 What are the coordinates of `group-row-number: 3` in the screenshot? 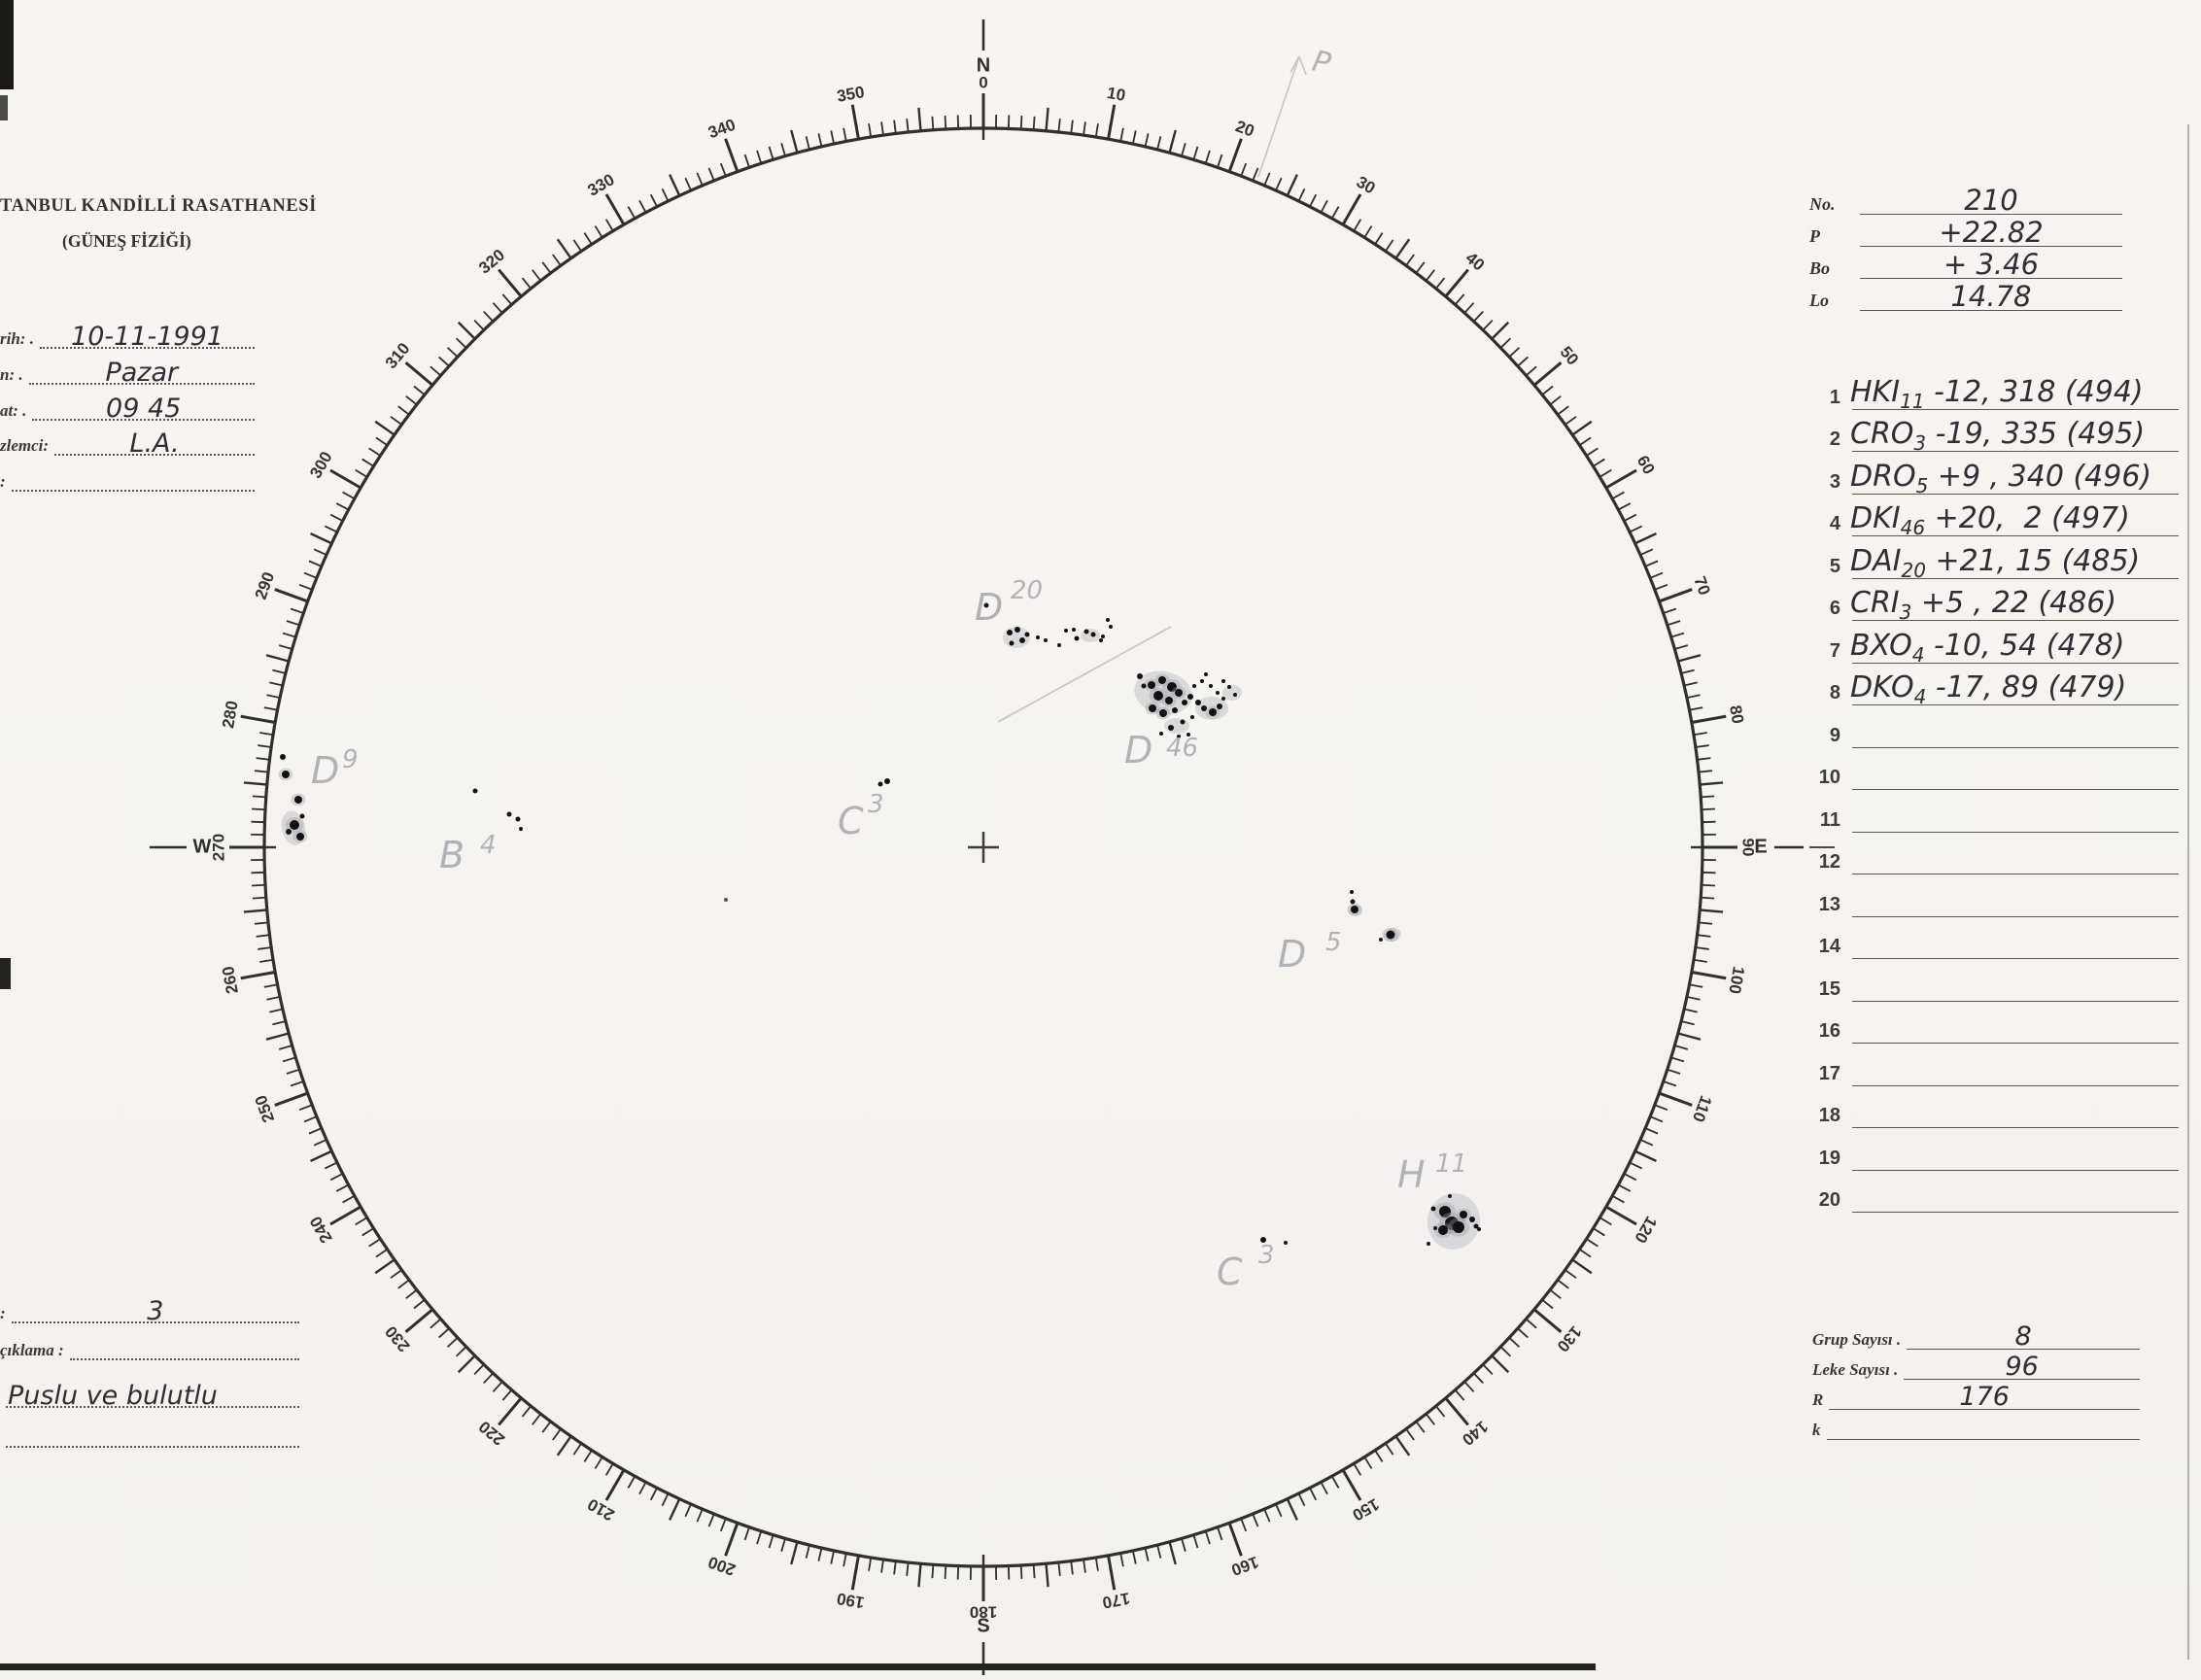 It's located at (1834, 481).